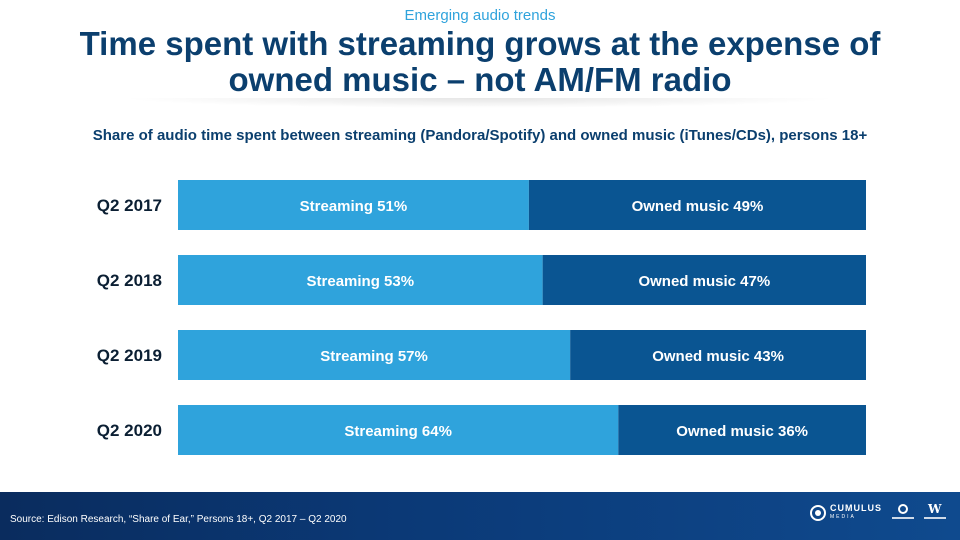 The height and width of the screenshot is (540, 960). Describe the element at coordinates (129, 355) in the screenshot. I see `category-label: Q2 2019` at that location.